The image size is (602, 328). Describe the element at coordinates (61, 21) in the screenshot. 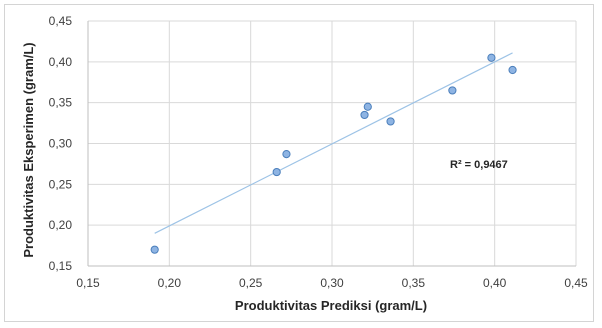

I see `y-tick-label: 0,45` at that location.